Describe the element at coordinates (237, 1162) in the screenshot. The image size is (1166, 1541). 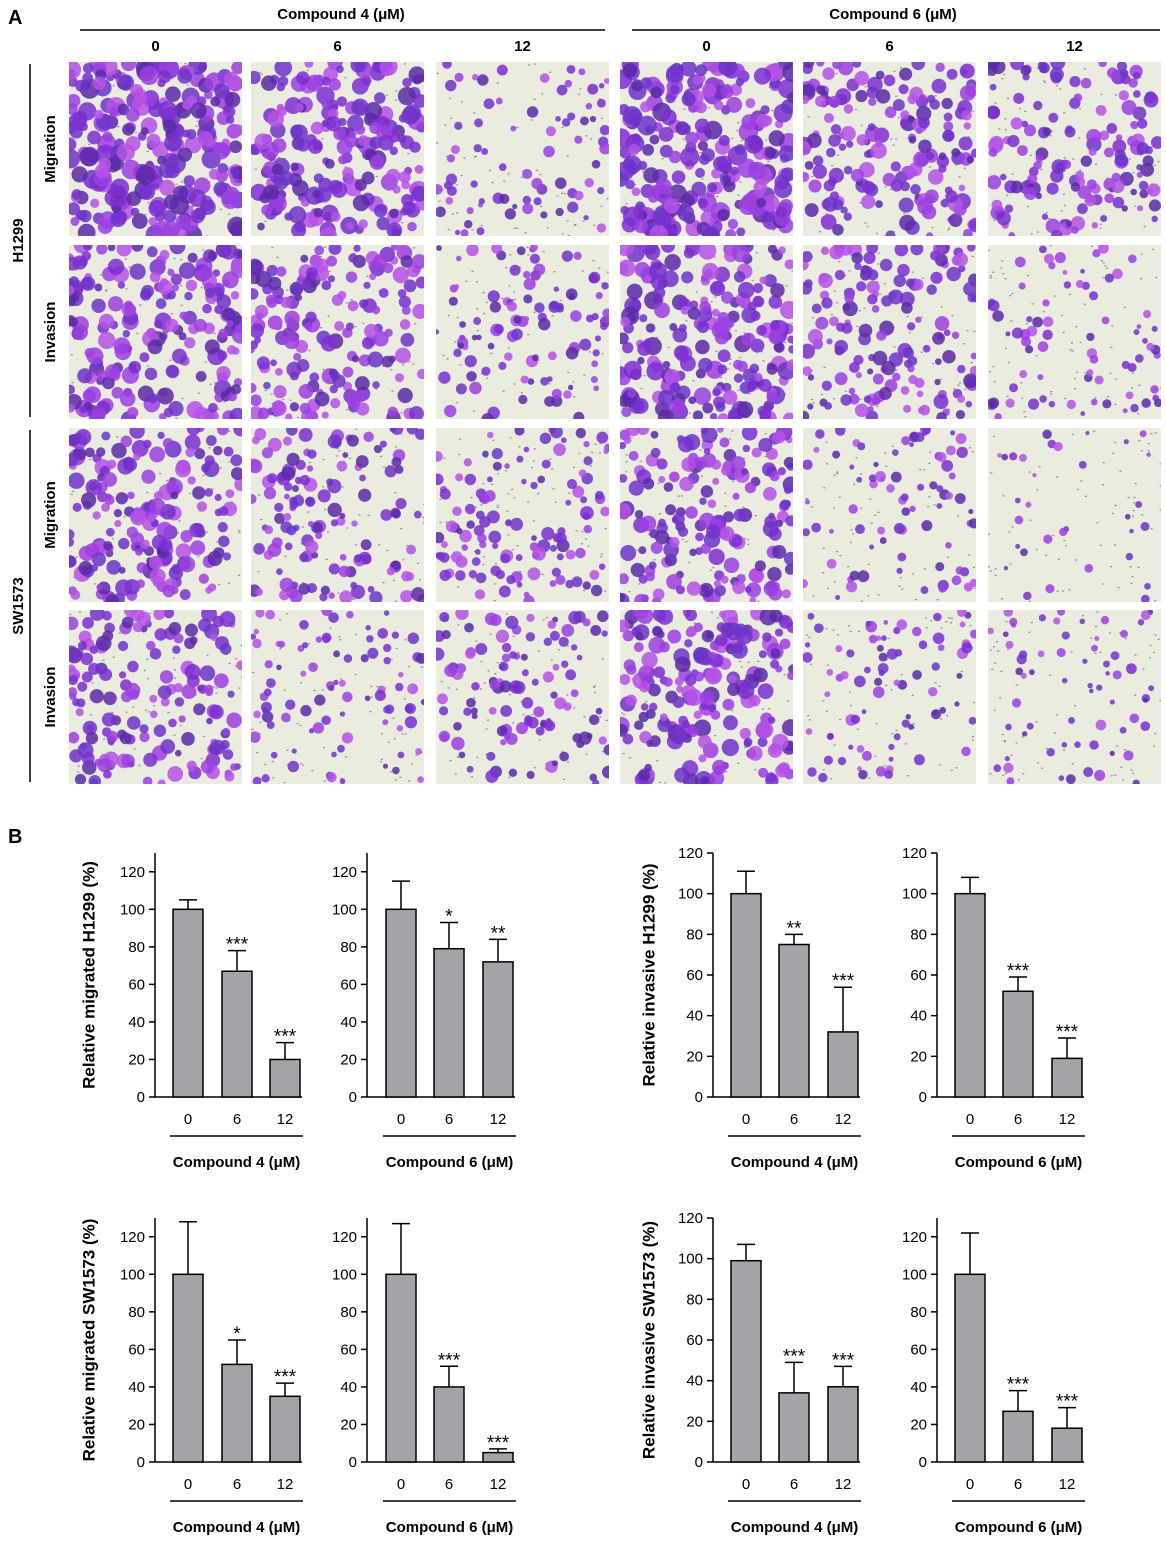
I see `x-axis-title: Compound 4 (μM)` at that location.